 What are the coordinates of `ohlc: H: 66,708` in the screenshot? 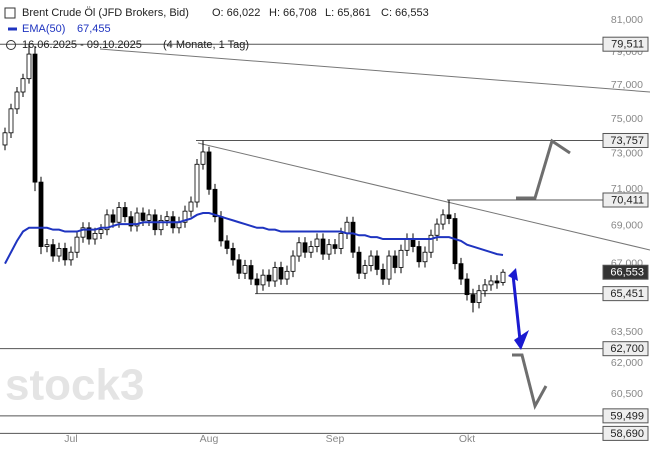 It's located at (293, 13).